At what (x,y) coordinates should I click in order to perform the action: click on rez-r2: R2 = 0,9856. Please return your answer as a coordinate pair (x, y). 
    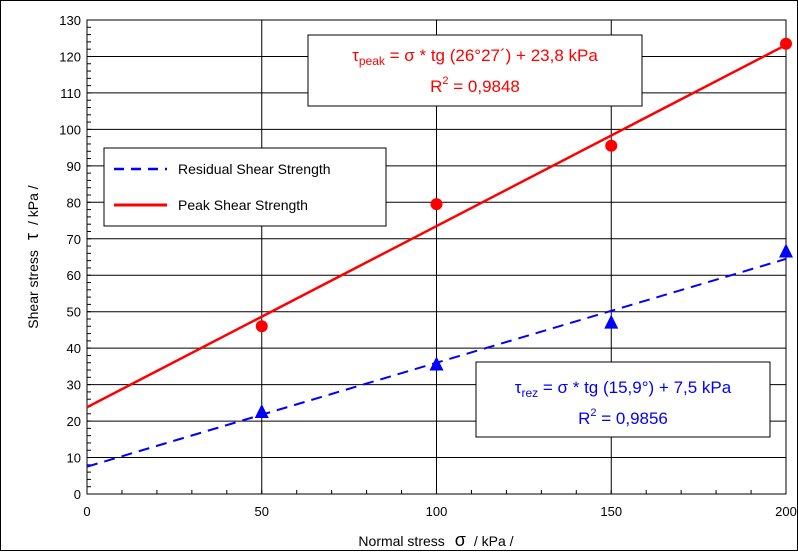
    Looking at the image, I should click on (623, 417).